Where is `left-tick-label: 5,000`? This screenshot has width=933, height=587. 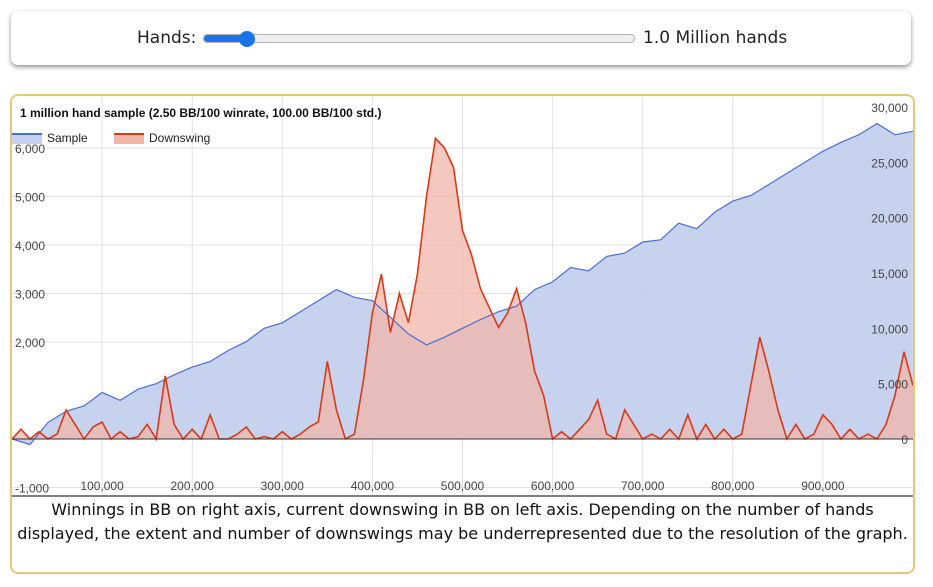 left-tick-label: 5,000 is located at coordinates (30, 198).